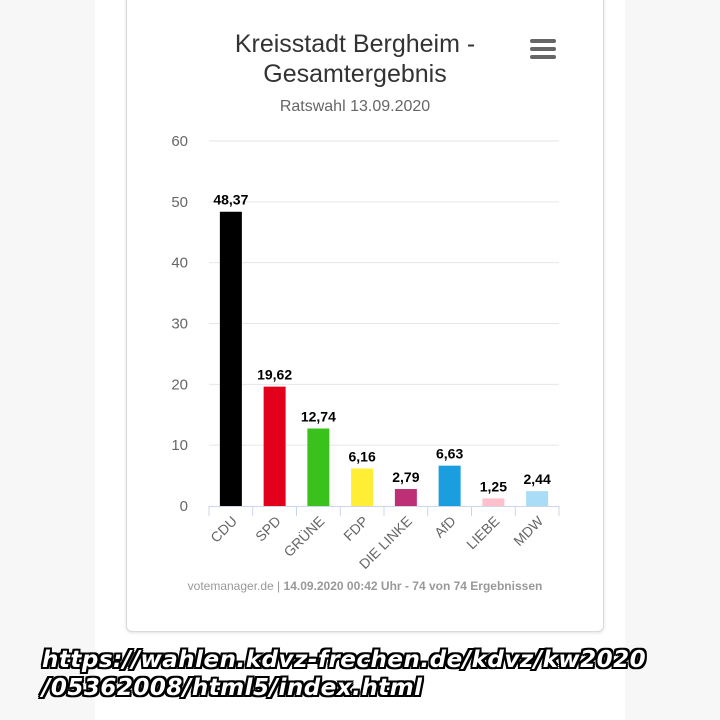  Describe the element at coordinates (274, 446) in the screenshot. I see `bar-spd` at that location.